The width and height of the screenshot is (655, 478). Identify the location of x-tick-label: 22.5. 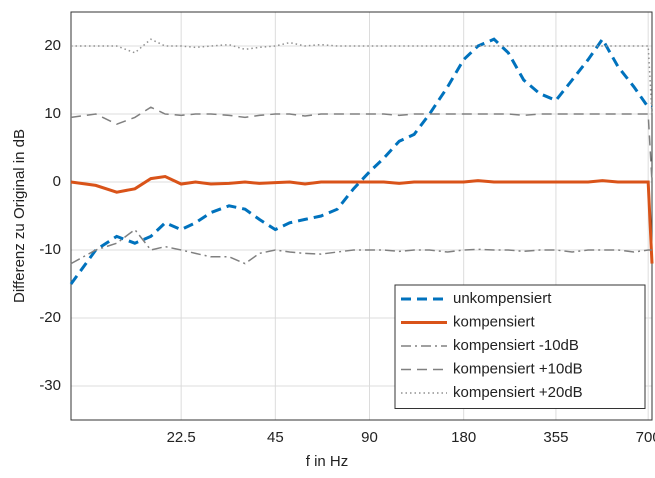
(181, 437).